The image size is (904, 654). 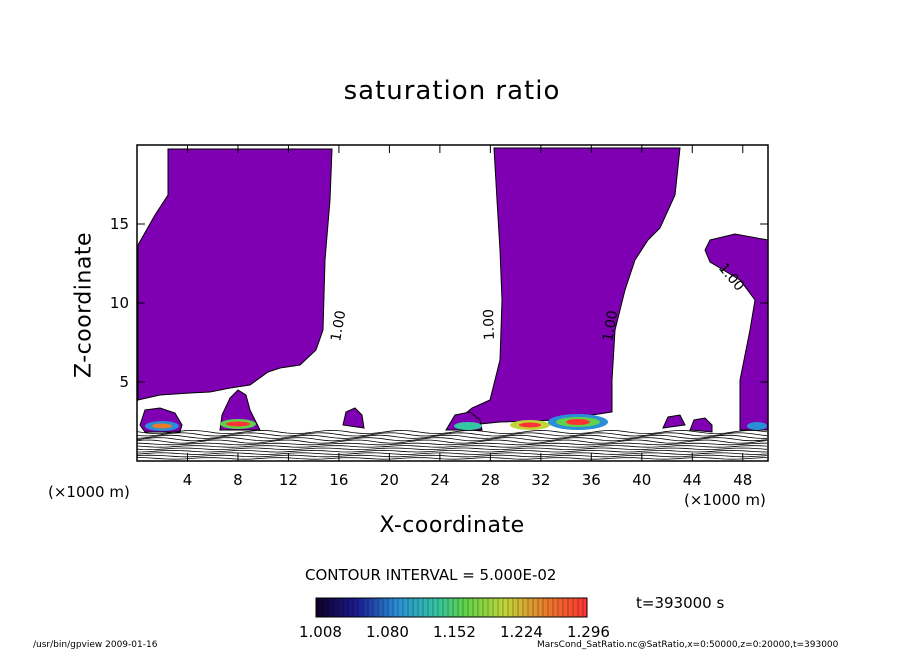 What do you see at coordinates (439, 480) in the screenshot?
I see `x-tick-label: 24` at bounding box center [439, 480].